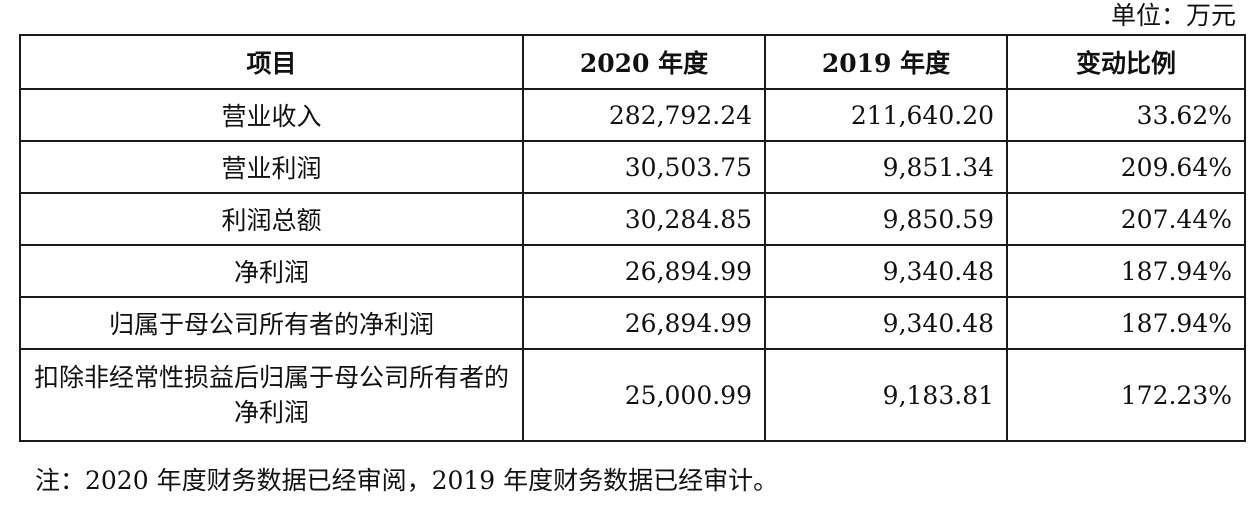 The width and height of the screenshot is (1254, 506). I want to click on row-change: 207.44%, so click(1126, 219).